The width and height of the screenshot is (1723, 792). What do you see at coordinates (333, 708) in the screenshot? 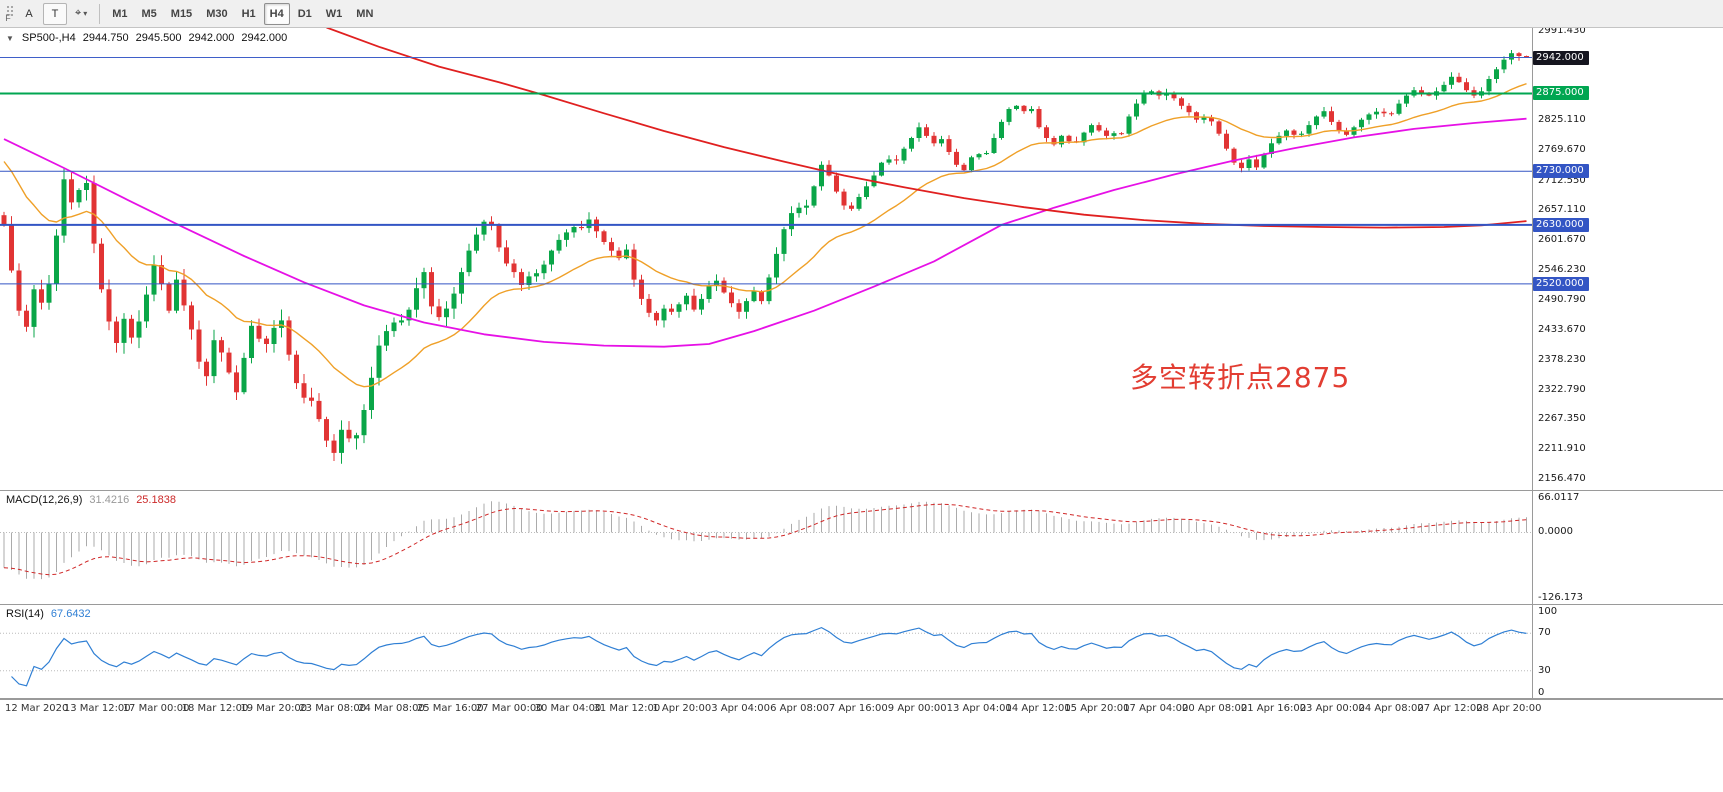
I see `time-axis-label: 23 Mar 08:00` at bounding box center [333, 708].